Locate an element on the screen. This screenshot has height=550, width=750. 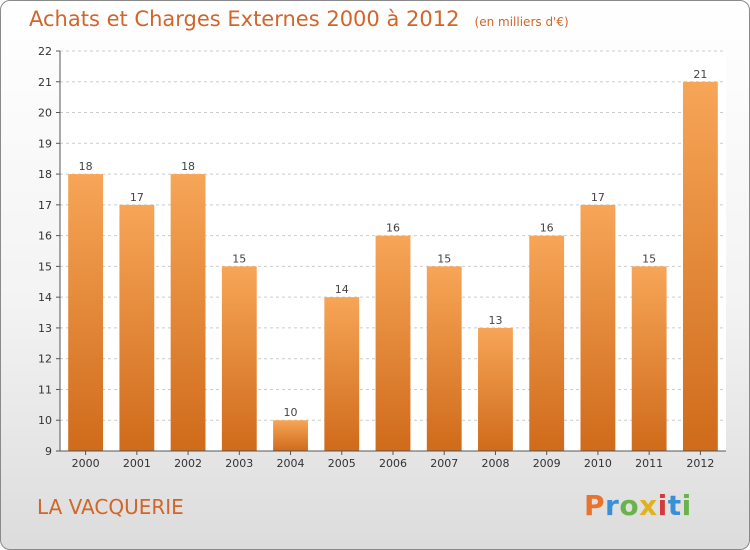
x-tick-label: 2011 is located at coordinates (649, 463).